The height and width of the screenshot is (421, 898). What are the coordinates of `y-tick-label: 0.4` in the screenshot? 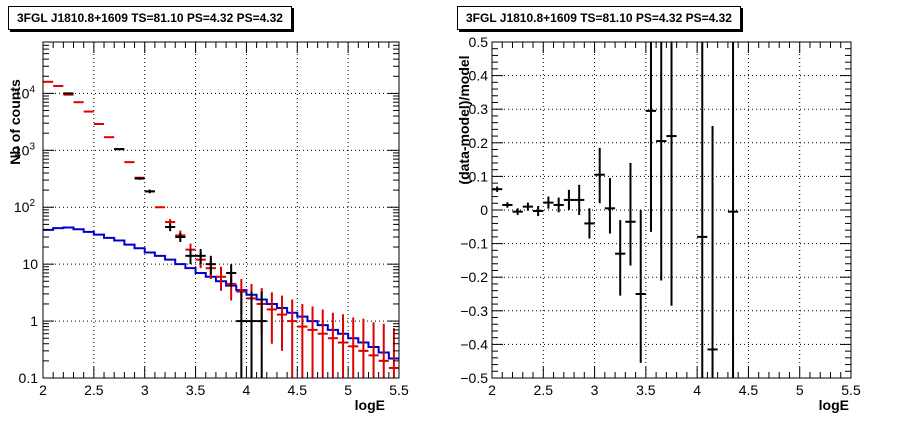 It's located at (479, 76).